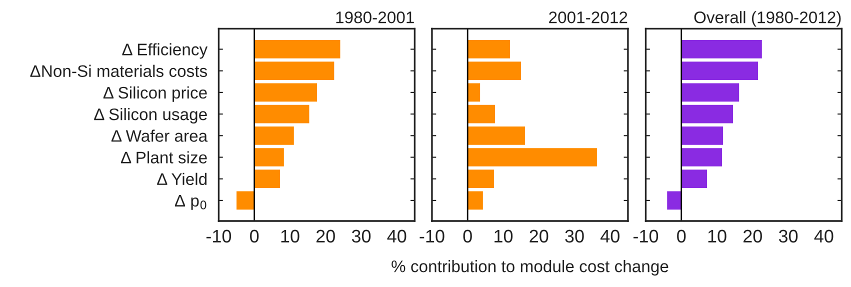 The width and height of the screenshot is (851, 287). What do you see at coordinates (155, 94) in the screenshot?
I see `y-tick-label: Δ Silicon price` at bounding box center [155, 94].